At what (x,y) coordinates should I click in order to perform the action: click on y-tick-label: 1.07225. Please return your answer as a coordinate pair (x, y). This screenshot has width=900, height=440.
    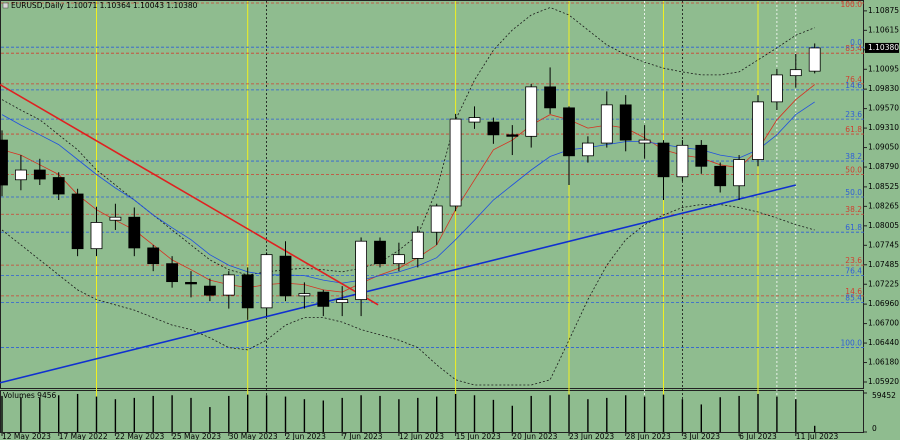
    Looking at the image, I should click on (883, 283).